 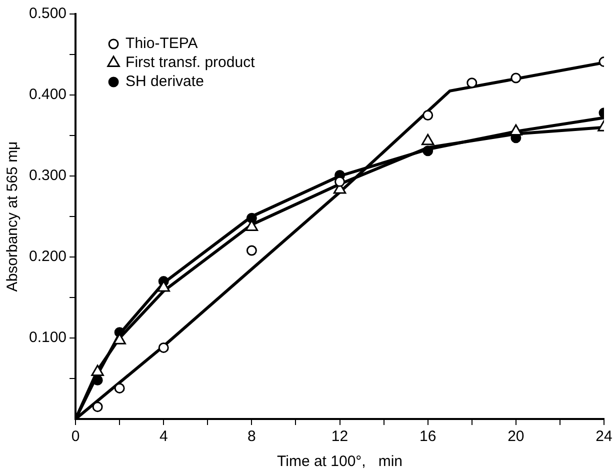 I want to click on x-tick-label: 8, so click(x=252, y=437).